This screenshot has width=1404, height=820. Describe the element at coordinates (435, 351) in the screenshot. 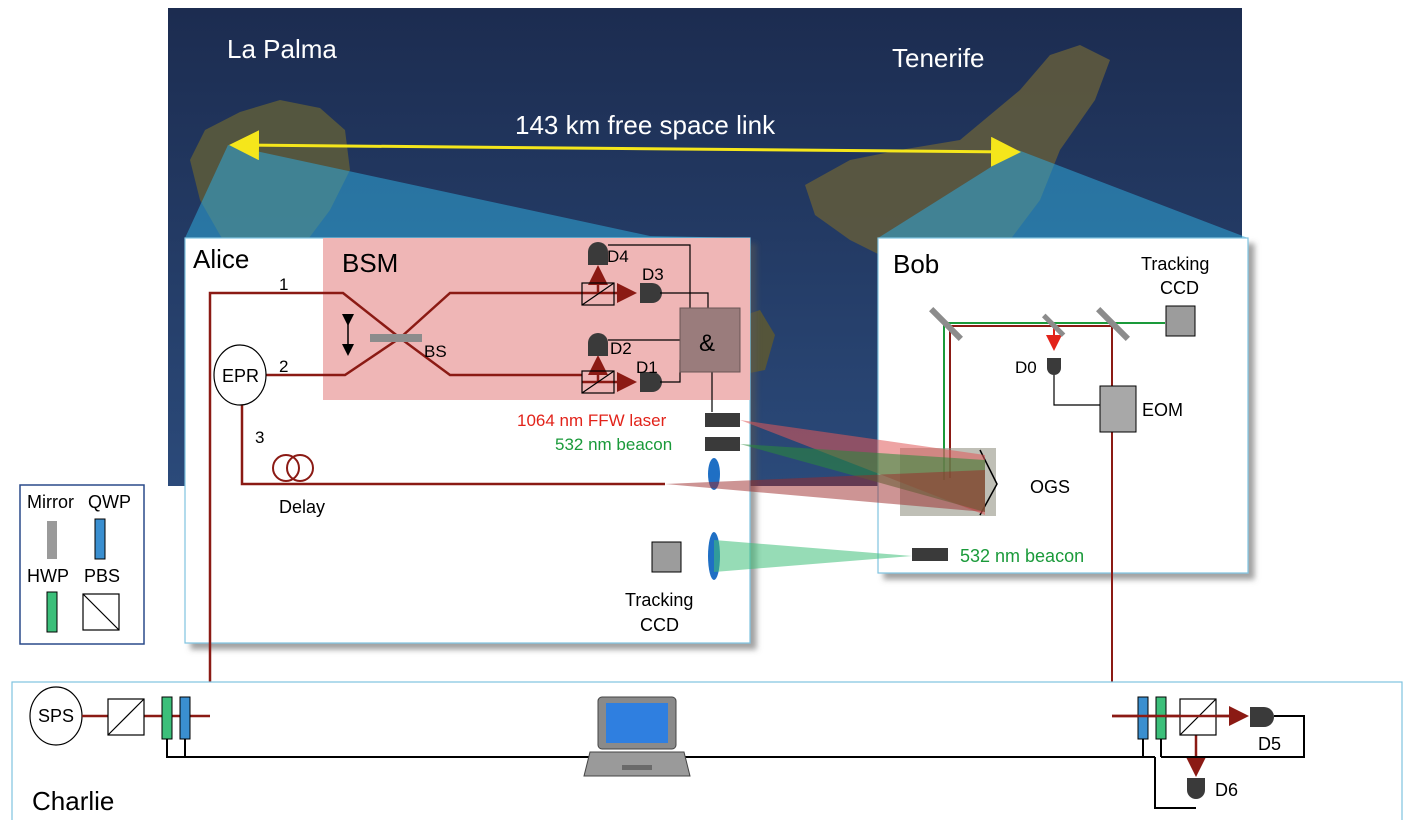

I see `bs-label: BS` at that location.